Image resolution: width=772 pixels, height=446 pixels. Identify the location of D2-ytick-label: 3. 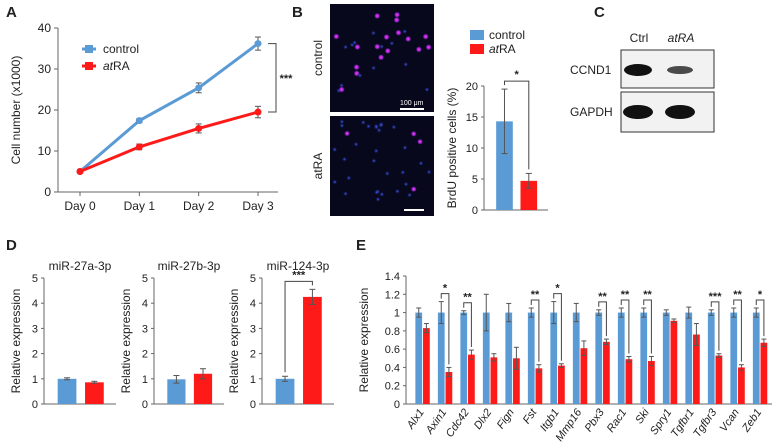
(145, 329).